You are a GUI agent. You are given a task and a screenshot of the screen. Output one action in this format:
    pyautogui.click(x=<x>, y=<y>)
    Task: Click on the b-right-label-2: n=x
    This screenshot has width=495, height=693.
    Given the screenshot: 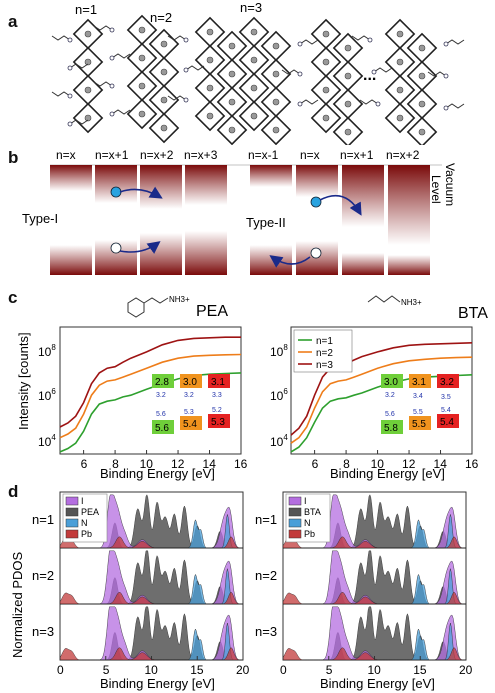 What is the action you would take?
    pyautogui.click(x=310, y=155)
    